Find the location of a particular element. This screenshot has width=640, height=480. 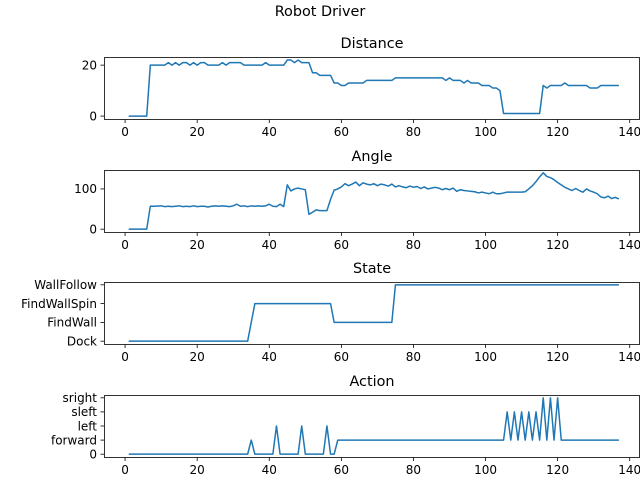

chart-title: State is located at coordinates (372, 269).